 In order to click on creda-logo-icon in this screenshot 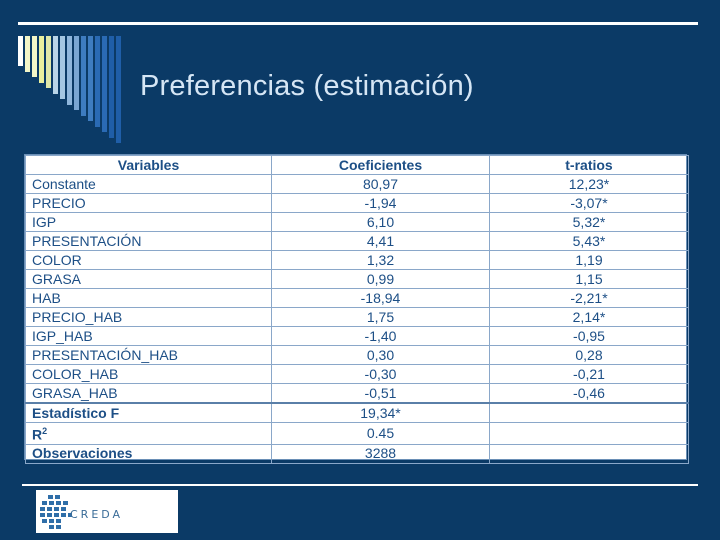, I will do `click(56, 511)`.